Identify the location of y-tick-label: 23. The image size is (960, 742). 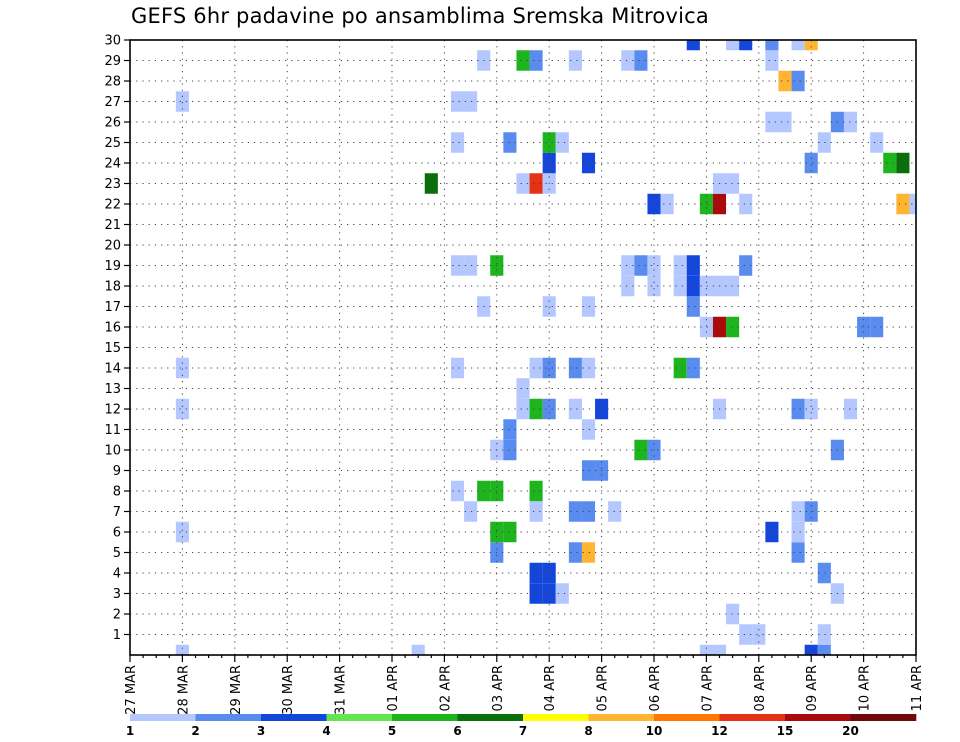
(112, 184).